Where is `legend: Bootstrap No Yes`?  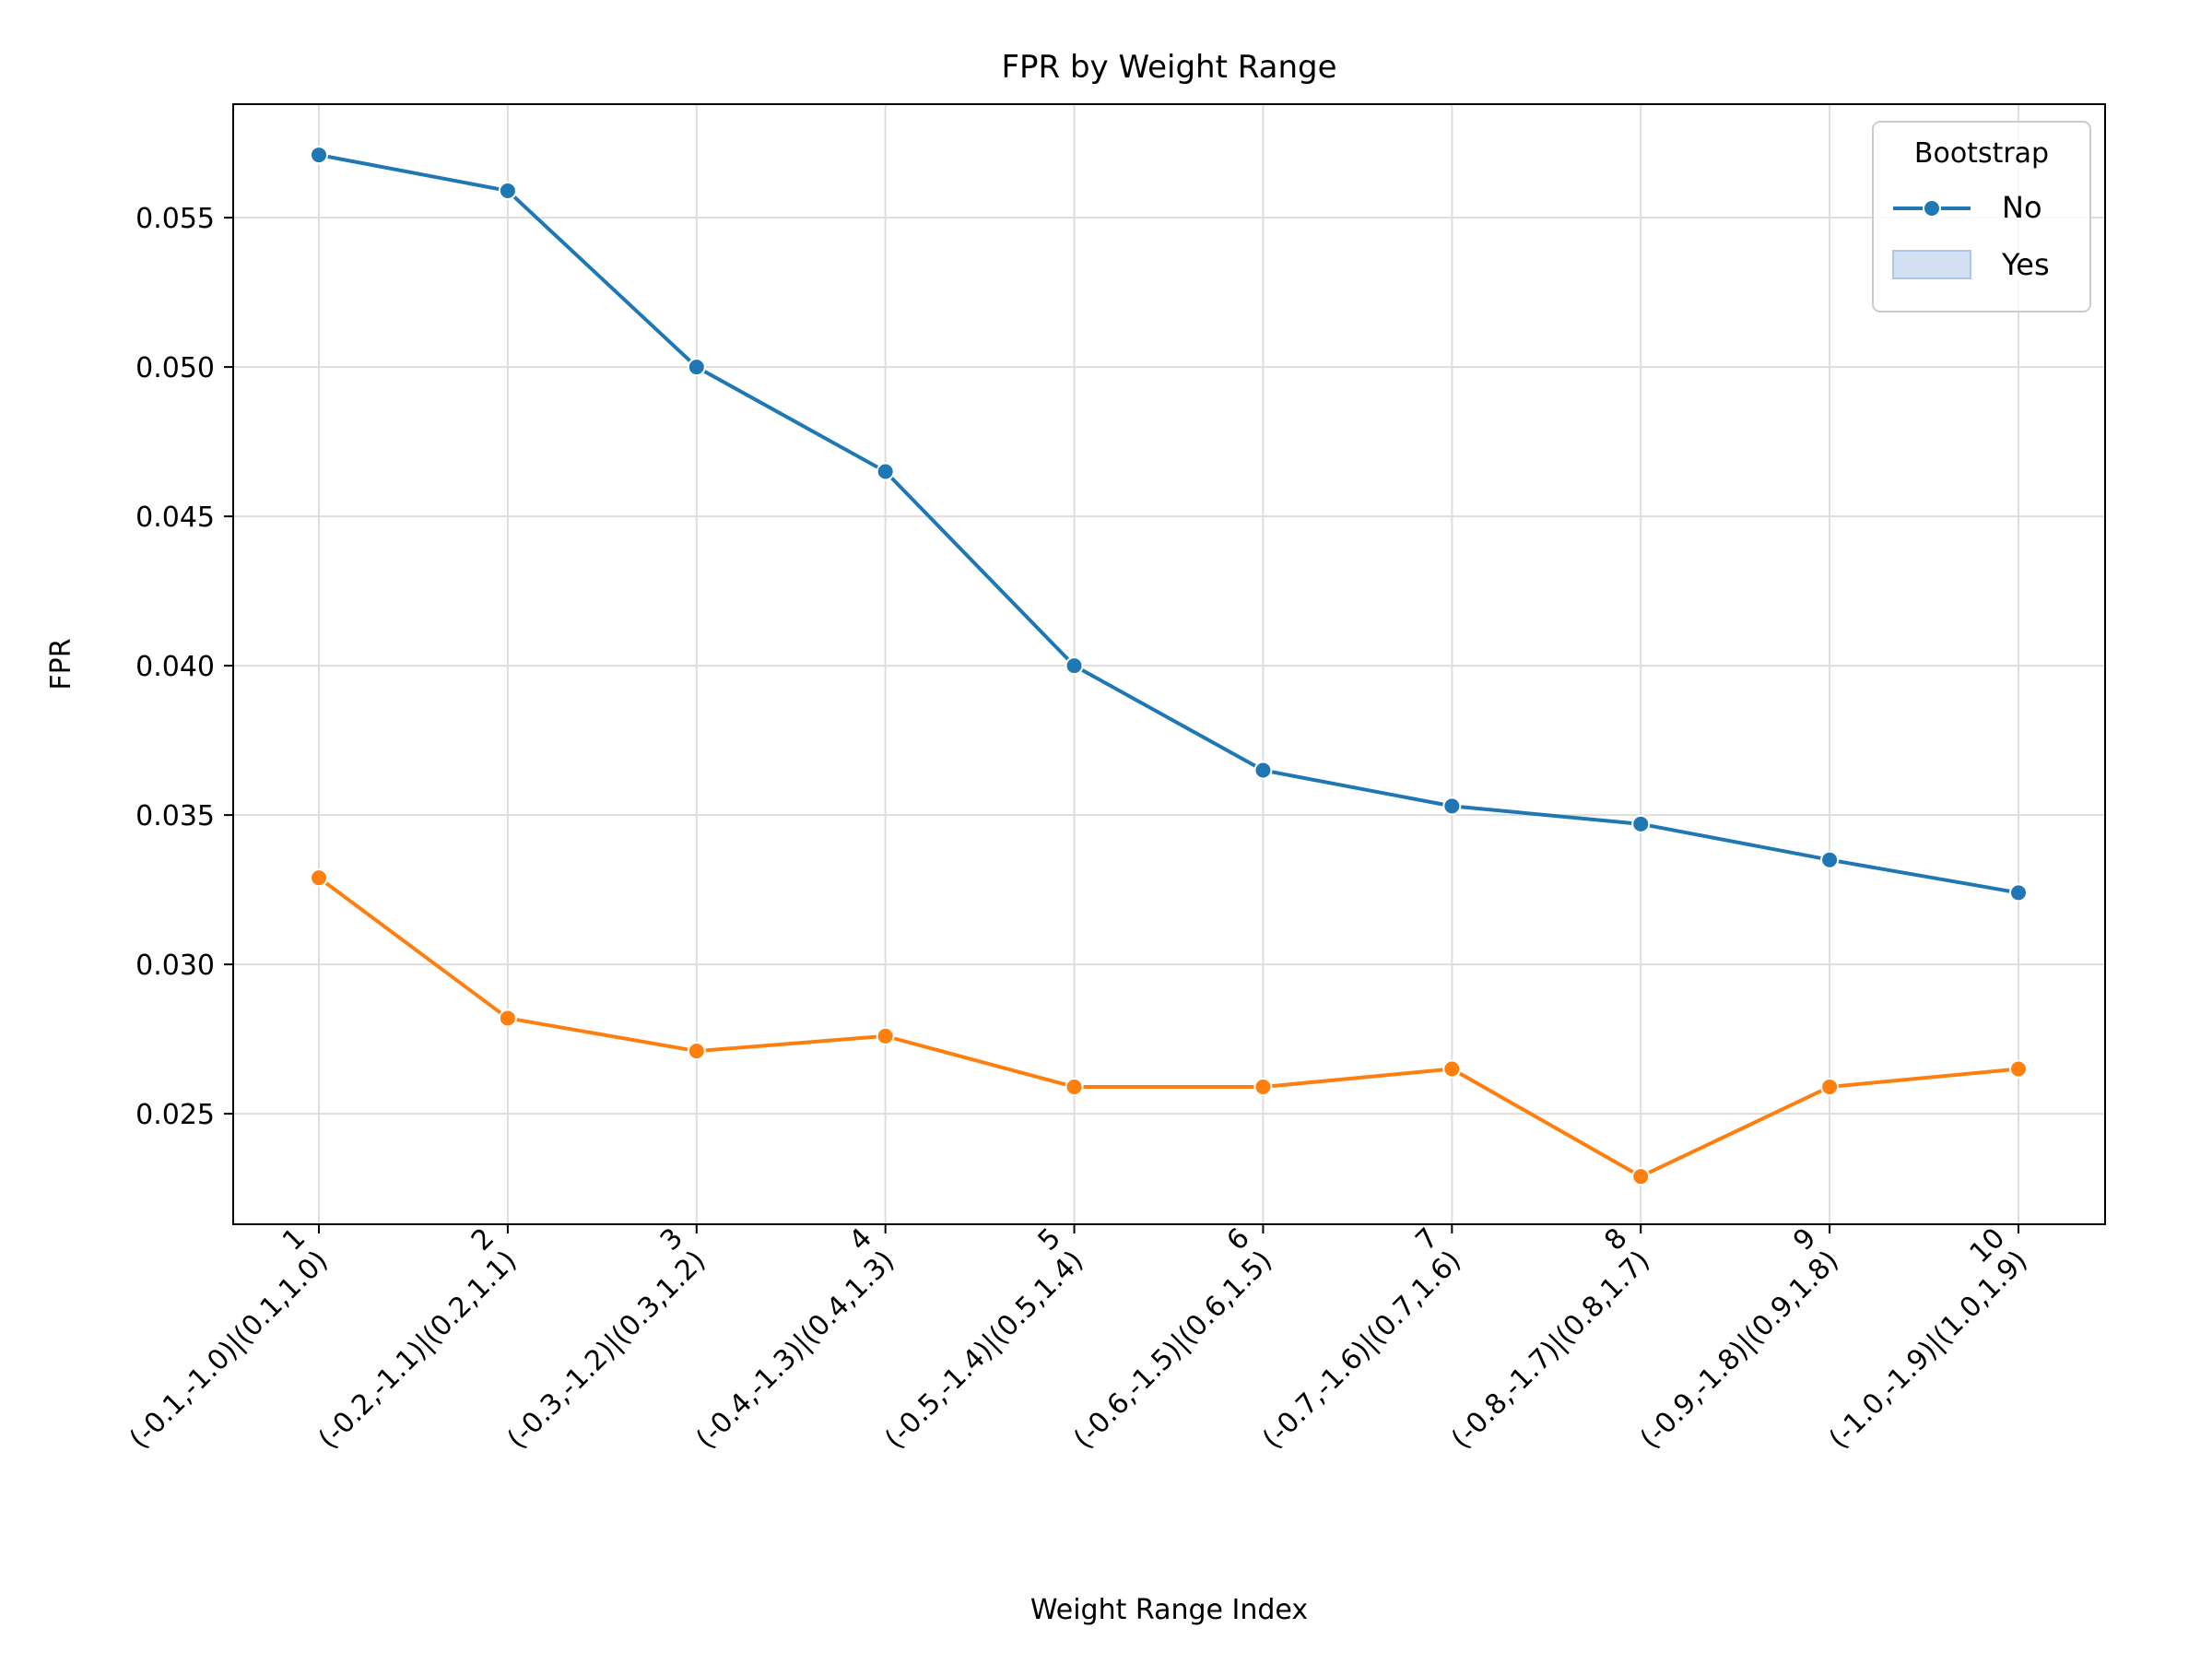 legend: Bootstrap No Yes is located at coordinates (1981, 217).